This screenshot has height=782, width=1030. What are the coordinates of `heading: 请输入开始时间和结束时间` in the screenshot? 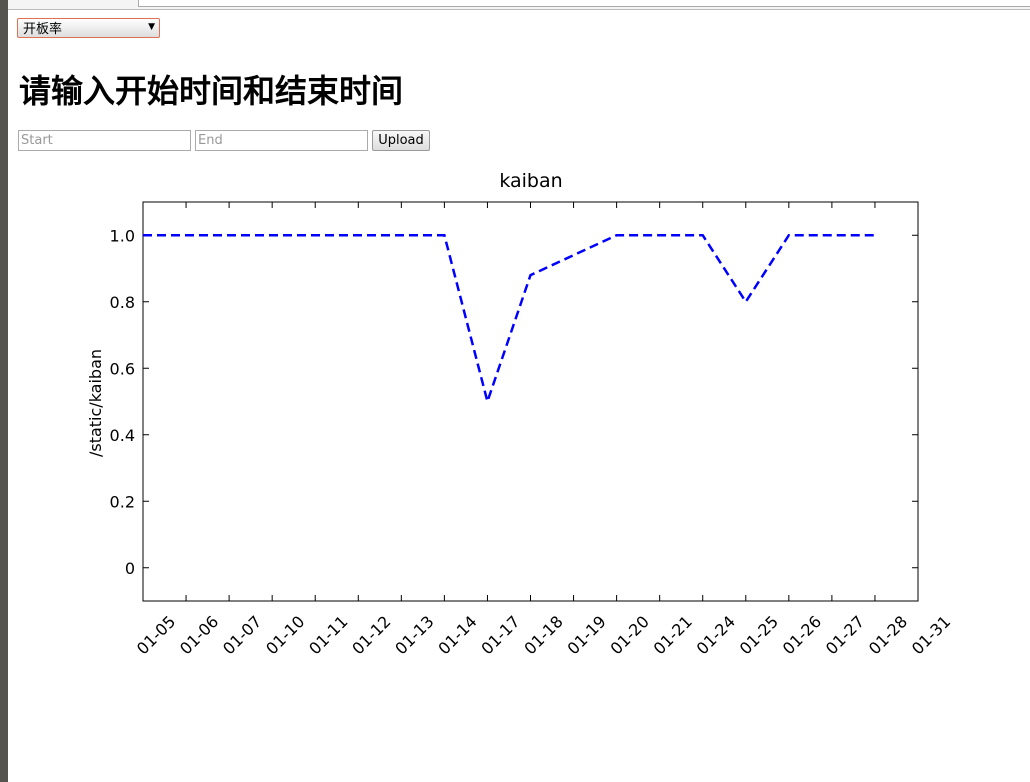 It's located at (211, 91).